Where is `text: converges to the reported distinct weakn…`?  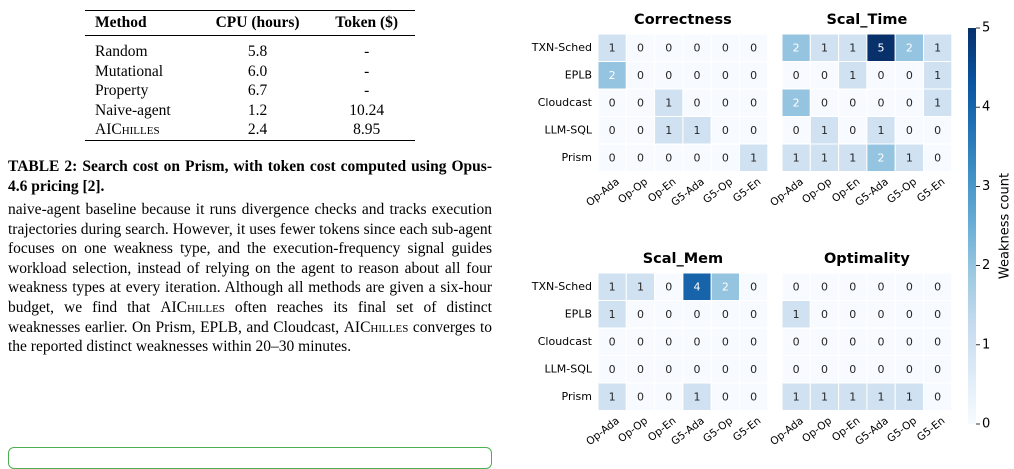 text: converges to the reported distinct weakn… is located at coordinates (250, 337).